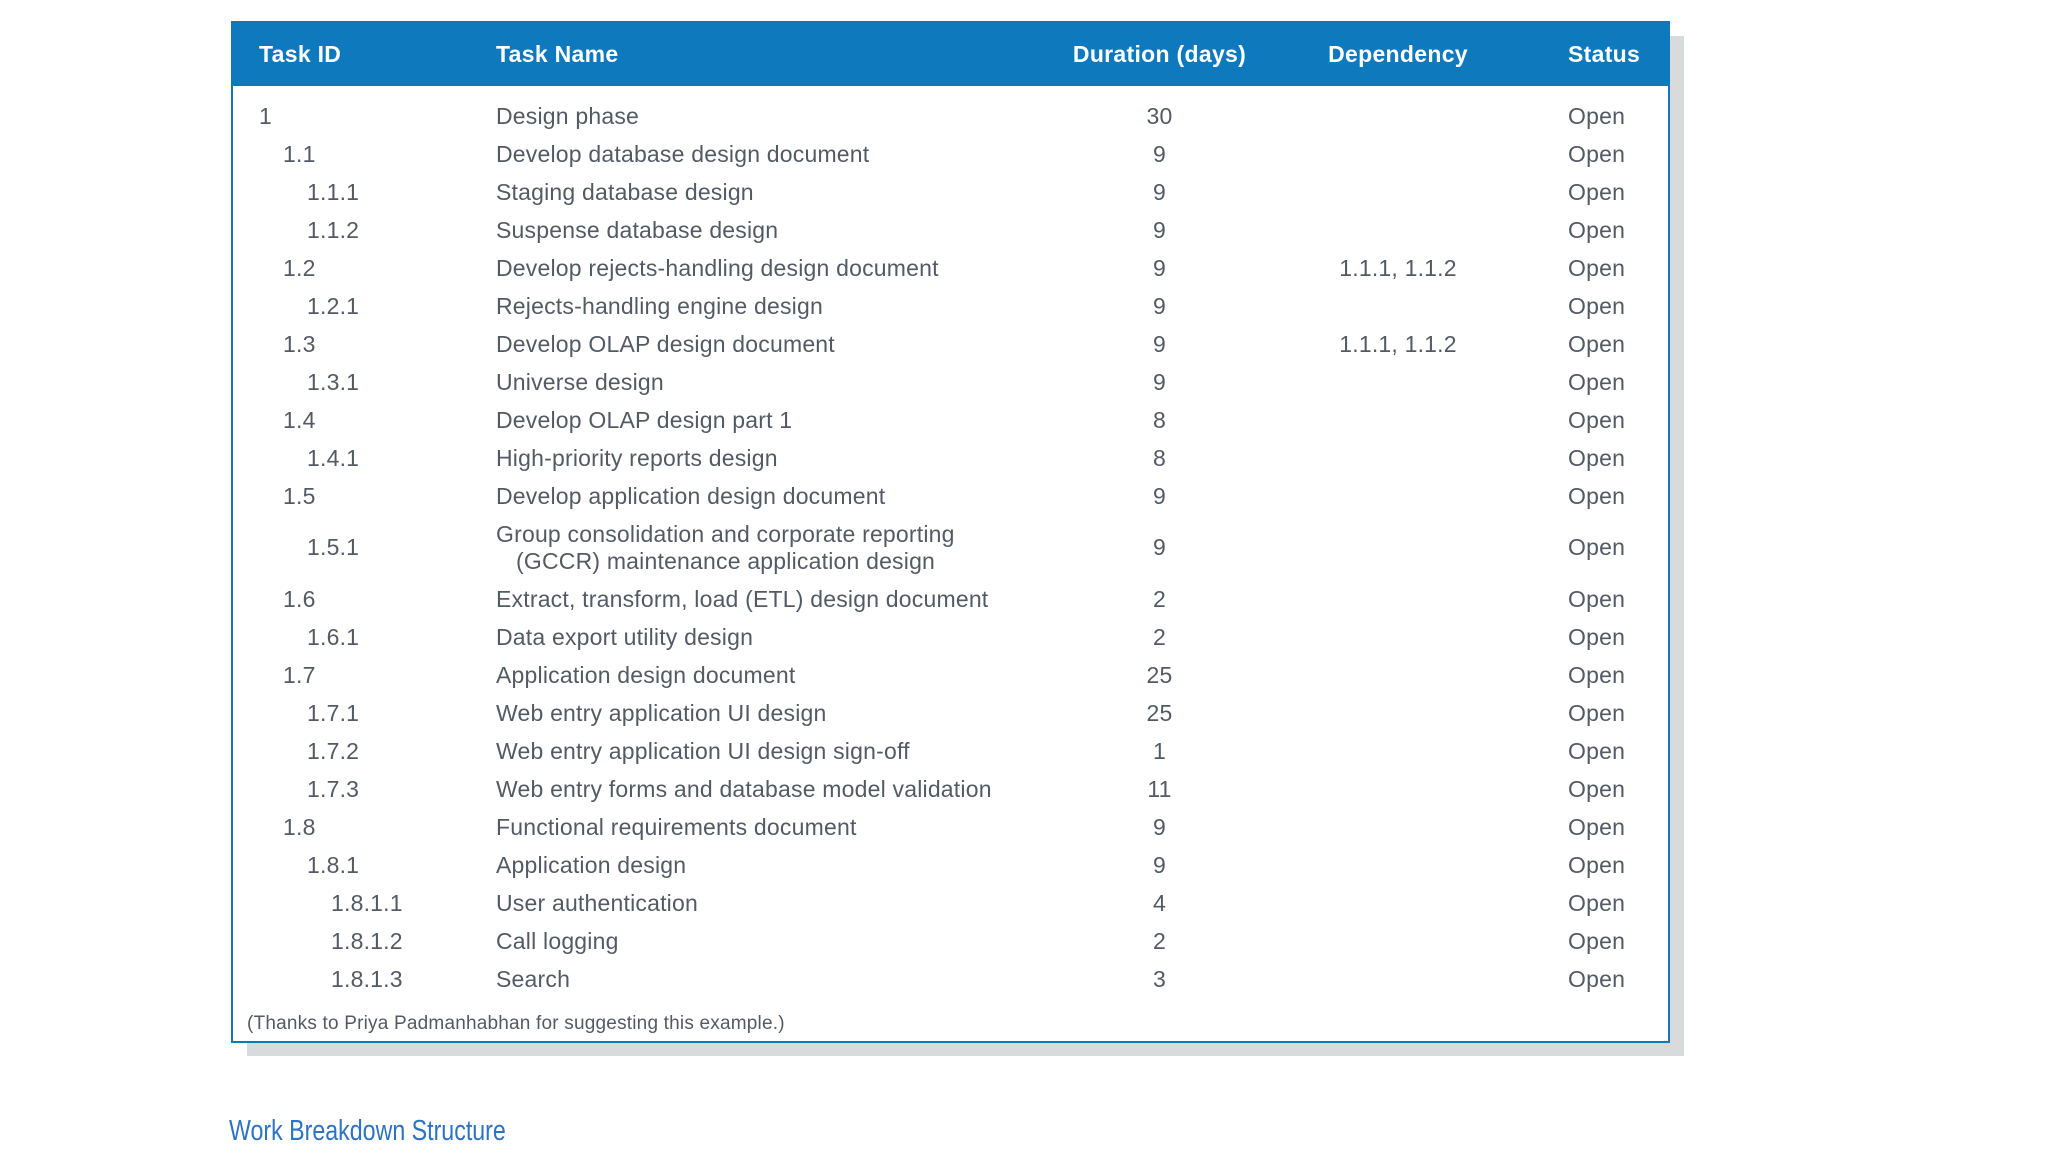  I want to click on task-name-line1: Develop OLAP design part 1, so click(644, 419).